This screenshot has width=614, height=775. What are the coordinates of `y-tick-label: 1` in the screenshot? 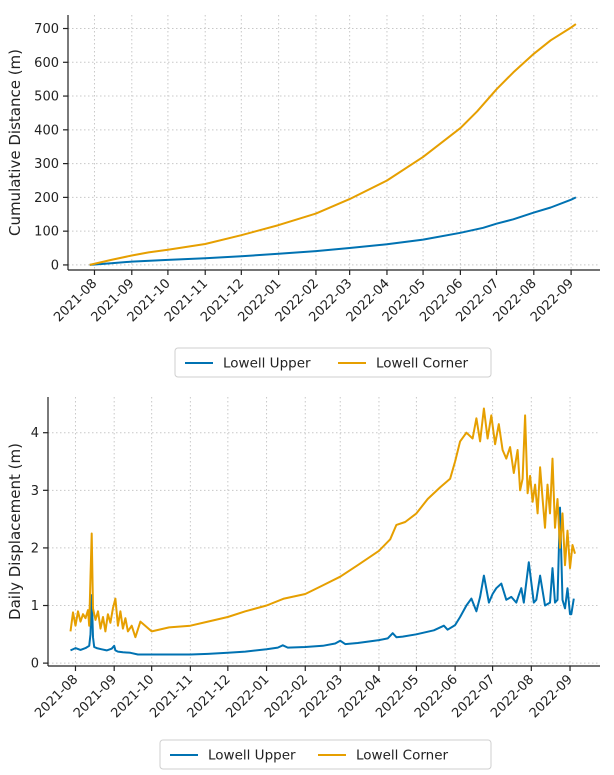 It's located at (35, 606).